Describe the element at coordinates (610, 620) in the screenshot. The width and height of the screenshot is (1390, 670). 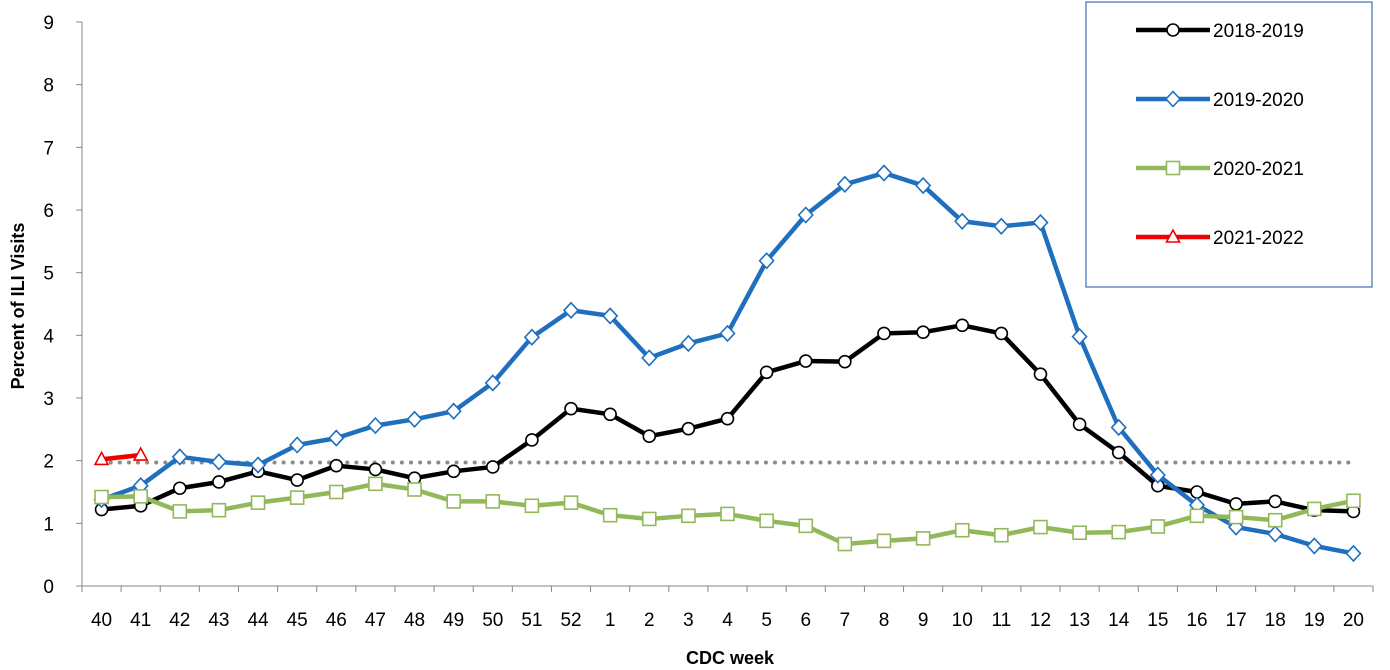
I see `x-tick-label: 1` at that location.